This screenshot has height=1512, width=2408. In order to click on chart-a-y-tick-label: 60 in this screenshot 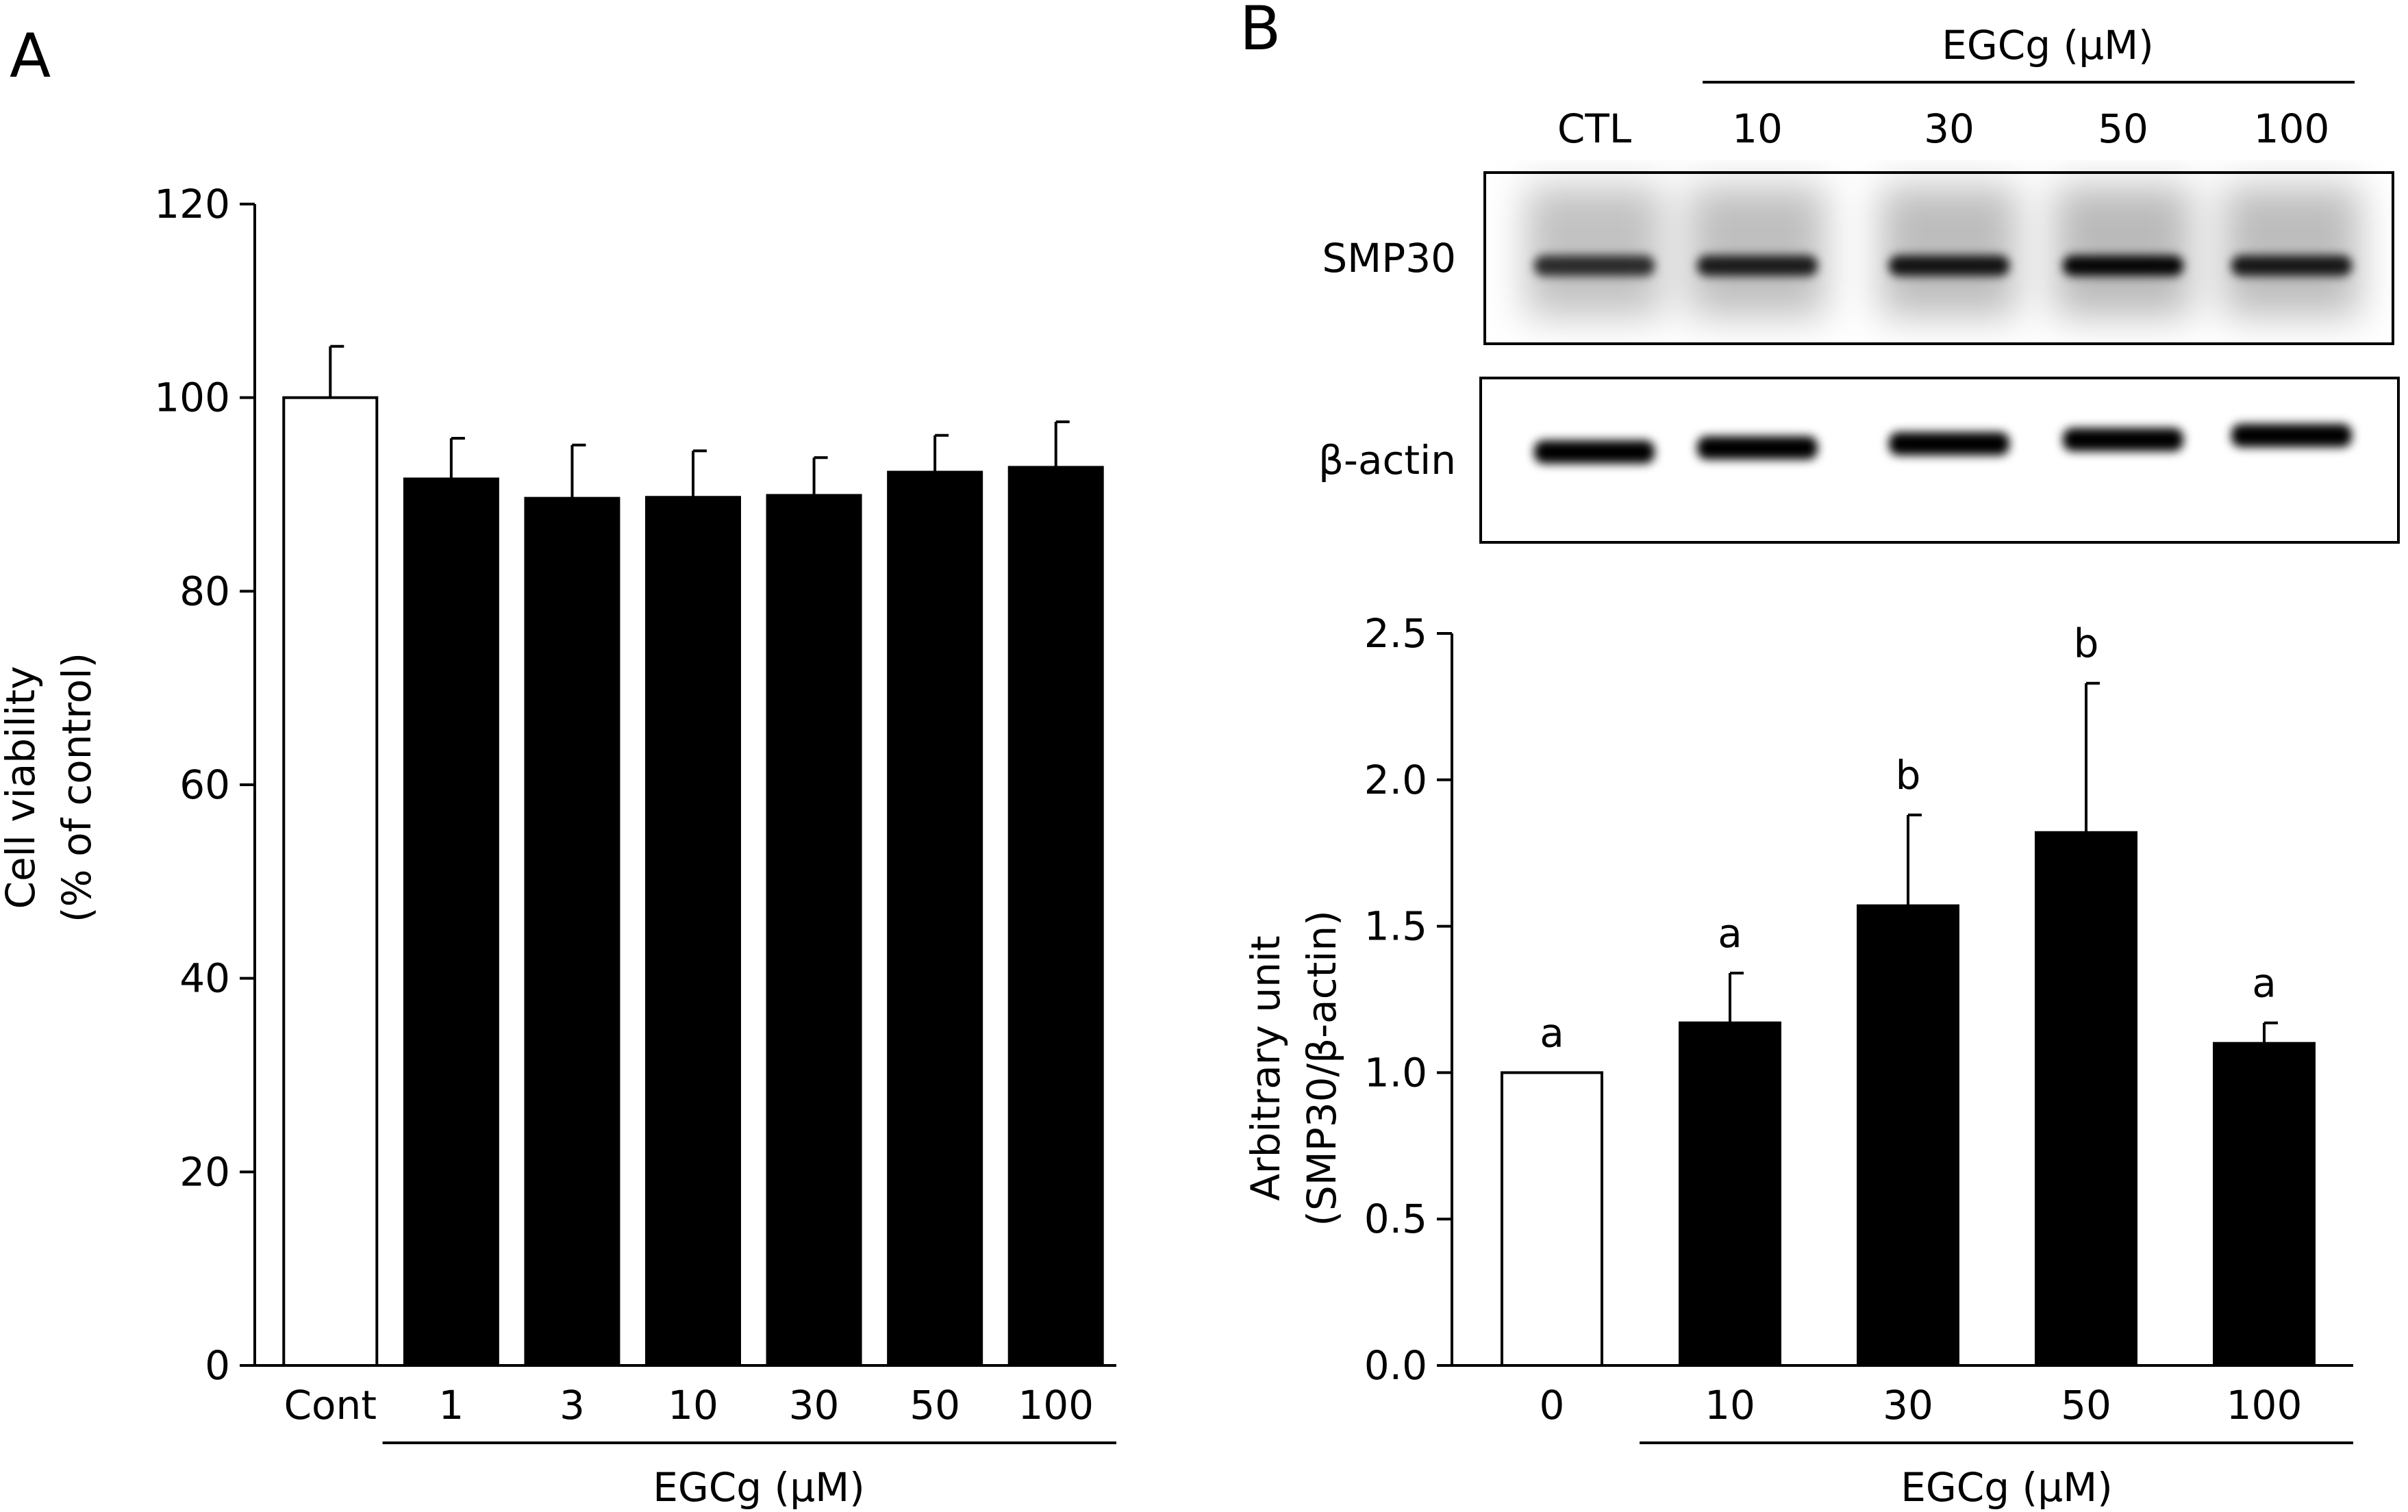, I will do `click(204, 784)`.